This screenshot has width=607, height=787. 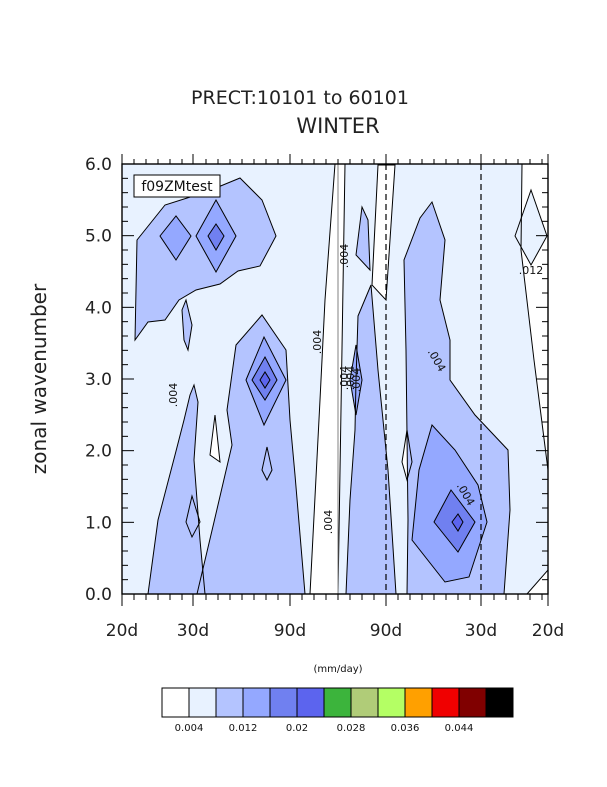 I want to click on colorbar-label: 0.044, so click(x=459, y=728).